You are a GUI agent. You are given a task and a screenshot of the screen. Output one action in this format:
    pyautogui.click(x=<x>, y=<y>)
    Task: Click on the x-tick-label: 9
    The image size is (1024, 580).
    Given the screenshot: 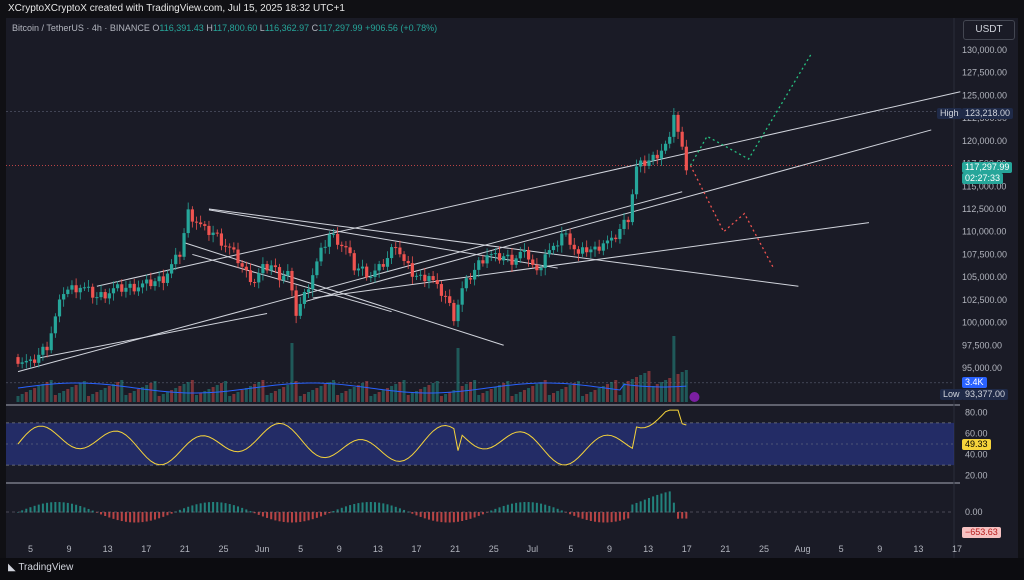 What is the action you would take?
    pyautogui.click(x=339, y=549)
    